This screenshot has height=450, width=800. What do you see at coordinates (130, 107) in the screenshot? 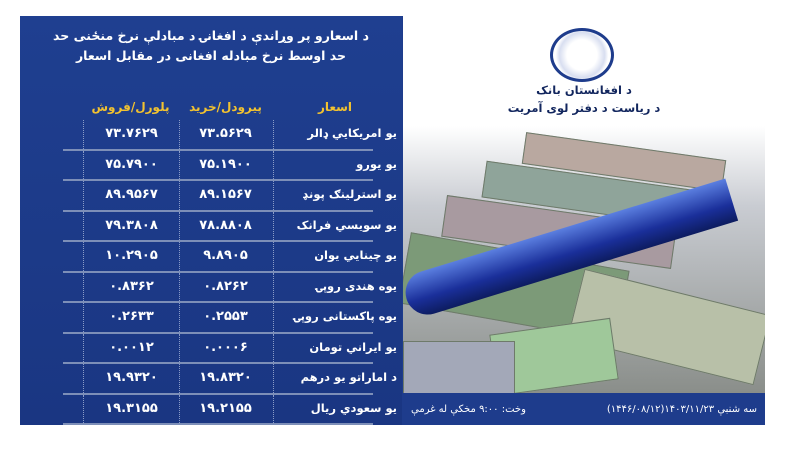
I see `column-header-sell: پلورل/فروش` at bounding box center [130, 107].